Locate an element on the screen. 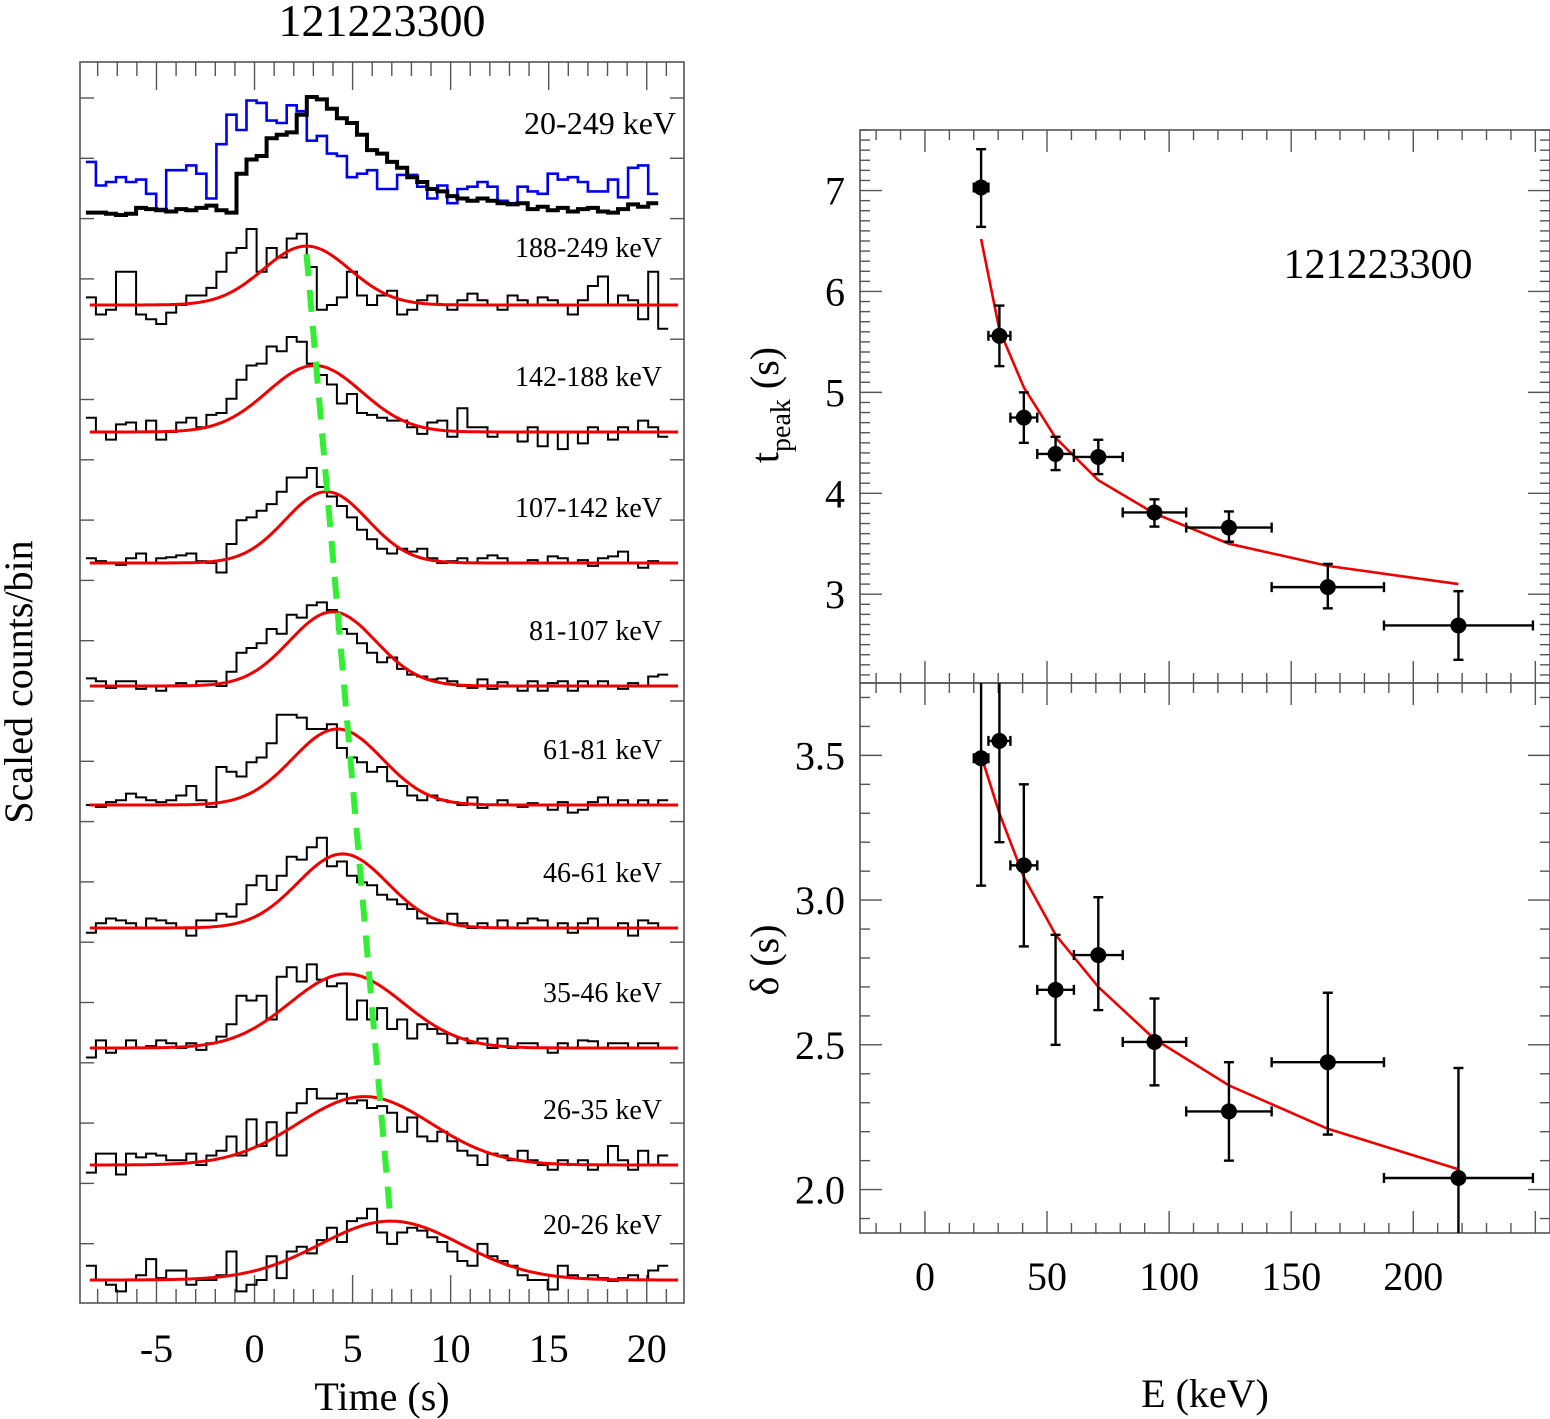  band-label: 142-188 keV is located at coordinates (588, 377).